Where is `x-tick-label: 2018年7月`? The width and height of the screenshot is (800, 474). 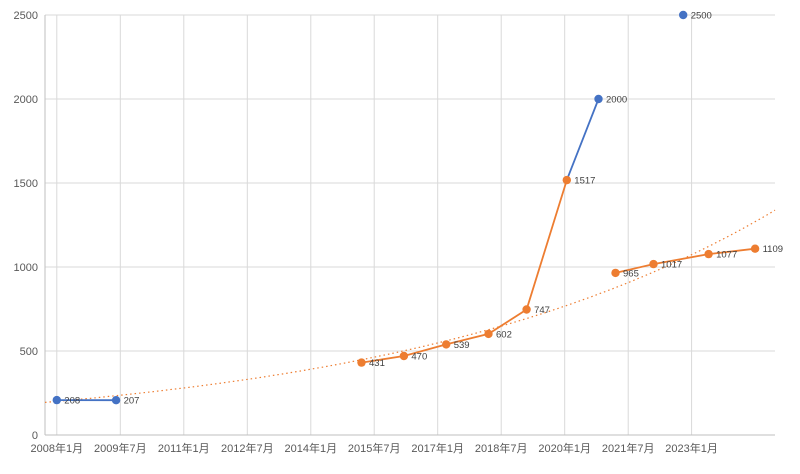 x-tick-label: 2018年7月 is located at coordinates (501, 448).